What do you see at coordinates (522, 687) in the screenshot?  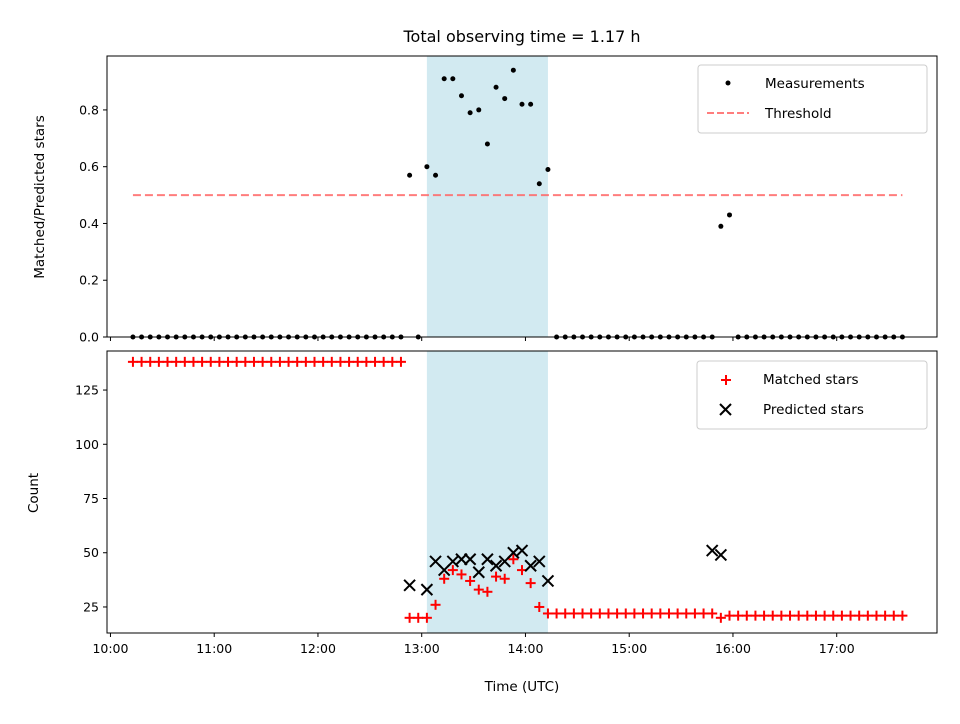 I see `x-axis-label: Time (UTC)` at bounding box center [522, 687].